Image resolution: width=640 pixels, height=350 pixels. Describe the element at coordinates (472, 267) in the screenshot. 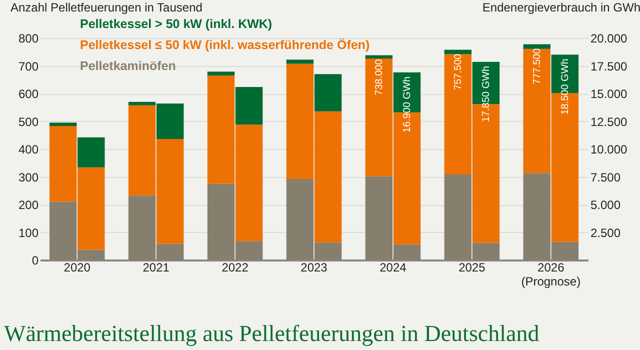

I see `x-tick-label: 2025` at that location.